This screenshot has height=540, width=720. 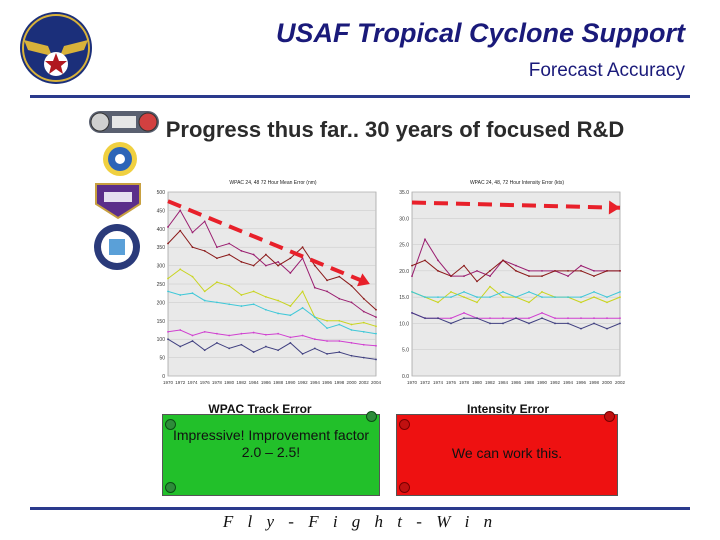 What do you see at coordinates (163, 377) in the screenshot?
I see `y-tick-label: 0` at bounding box center [163, 377].